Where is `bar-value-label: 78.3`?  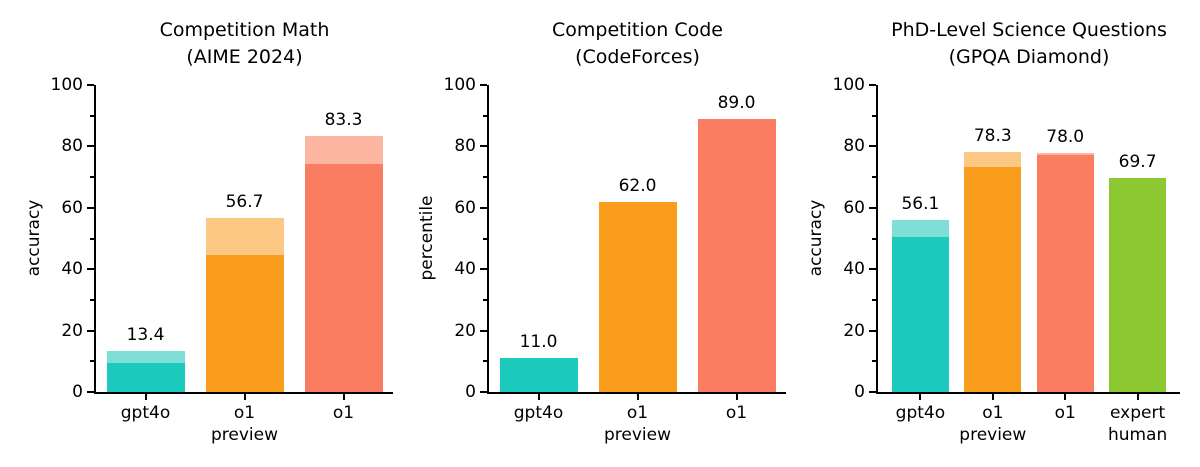
bar-value-label: 78.3 is located at coordinates (992, 135).